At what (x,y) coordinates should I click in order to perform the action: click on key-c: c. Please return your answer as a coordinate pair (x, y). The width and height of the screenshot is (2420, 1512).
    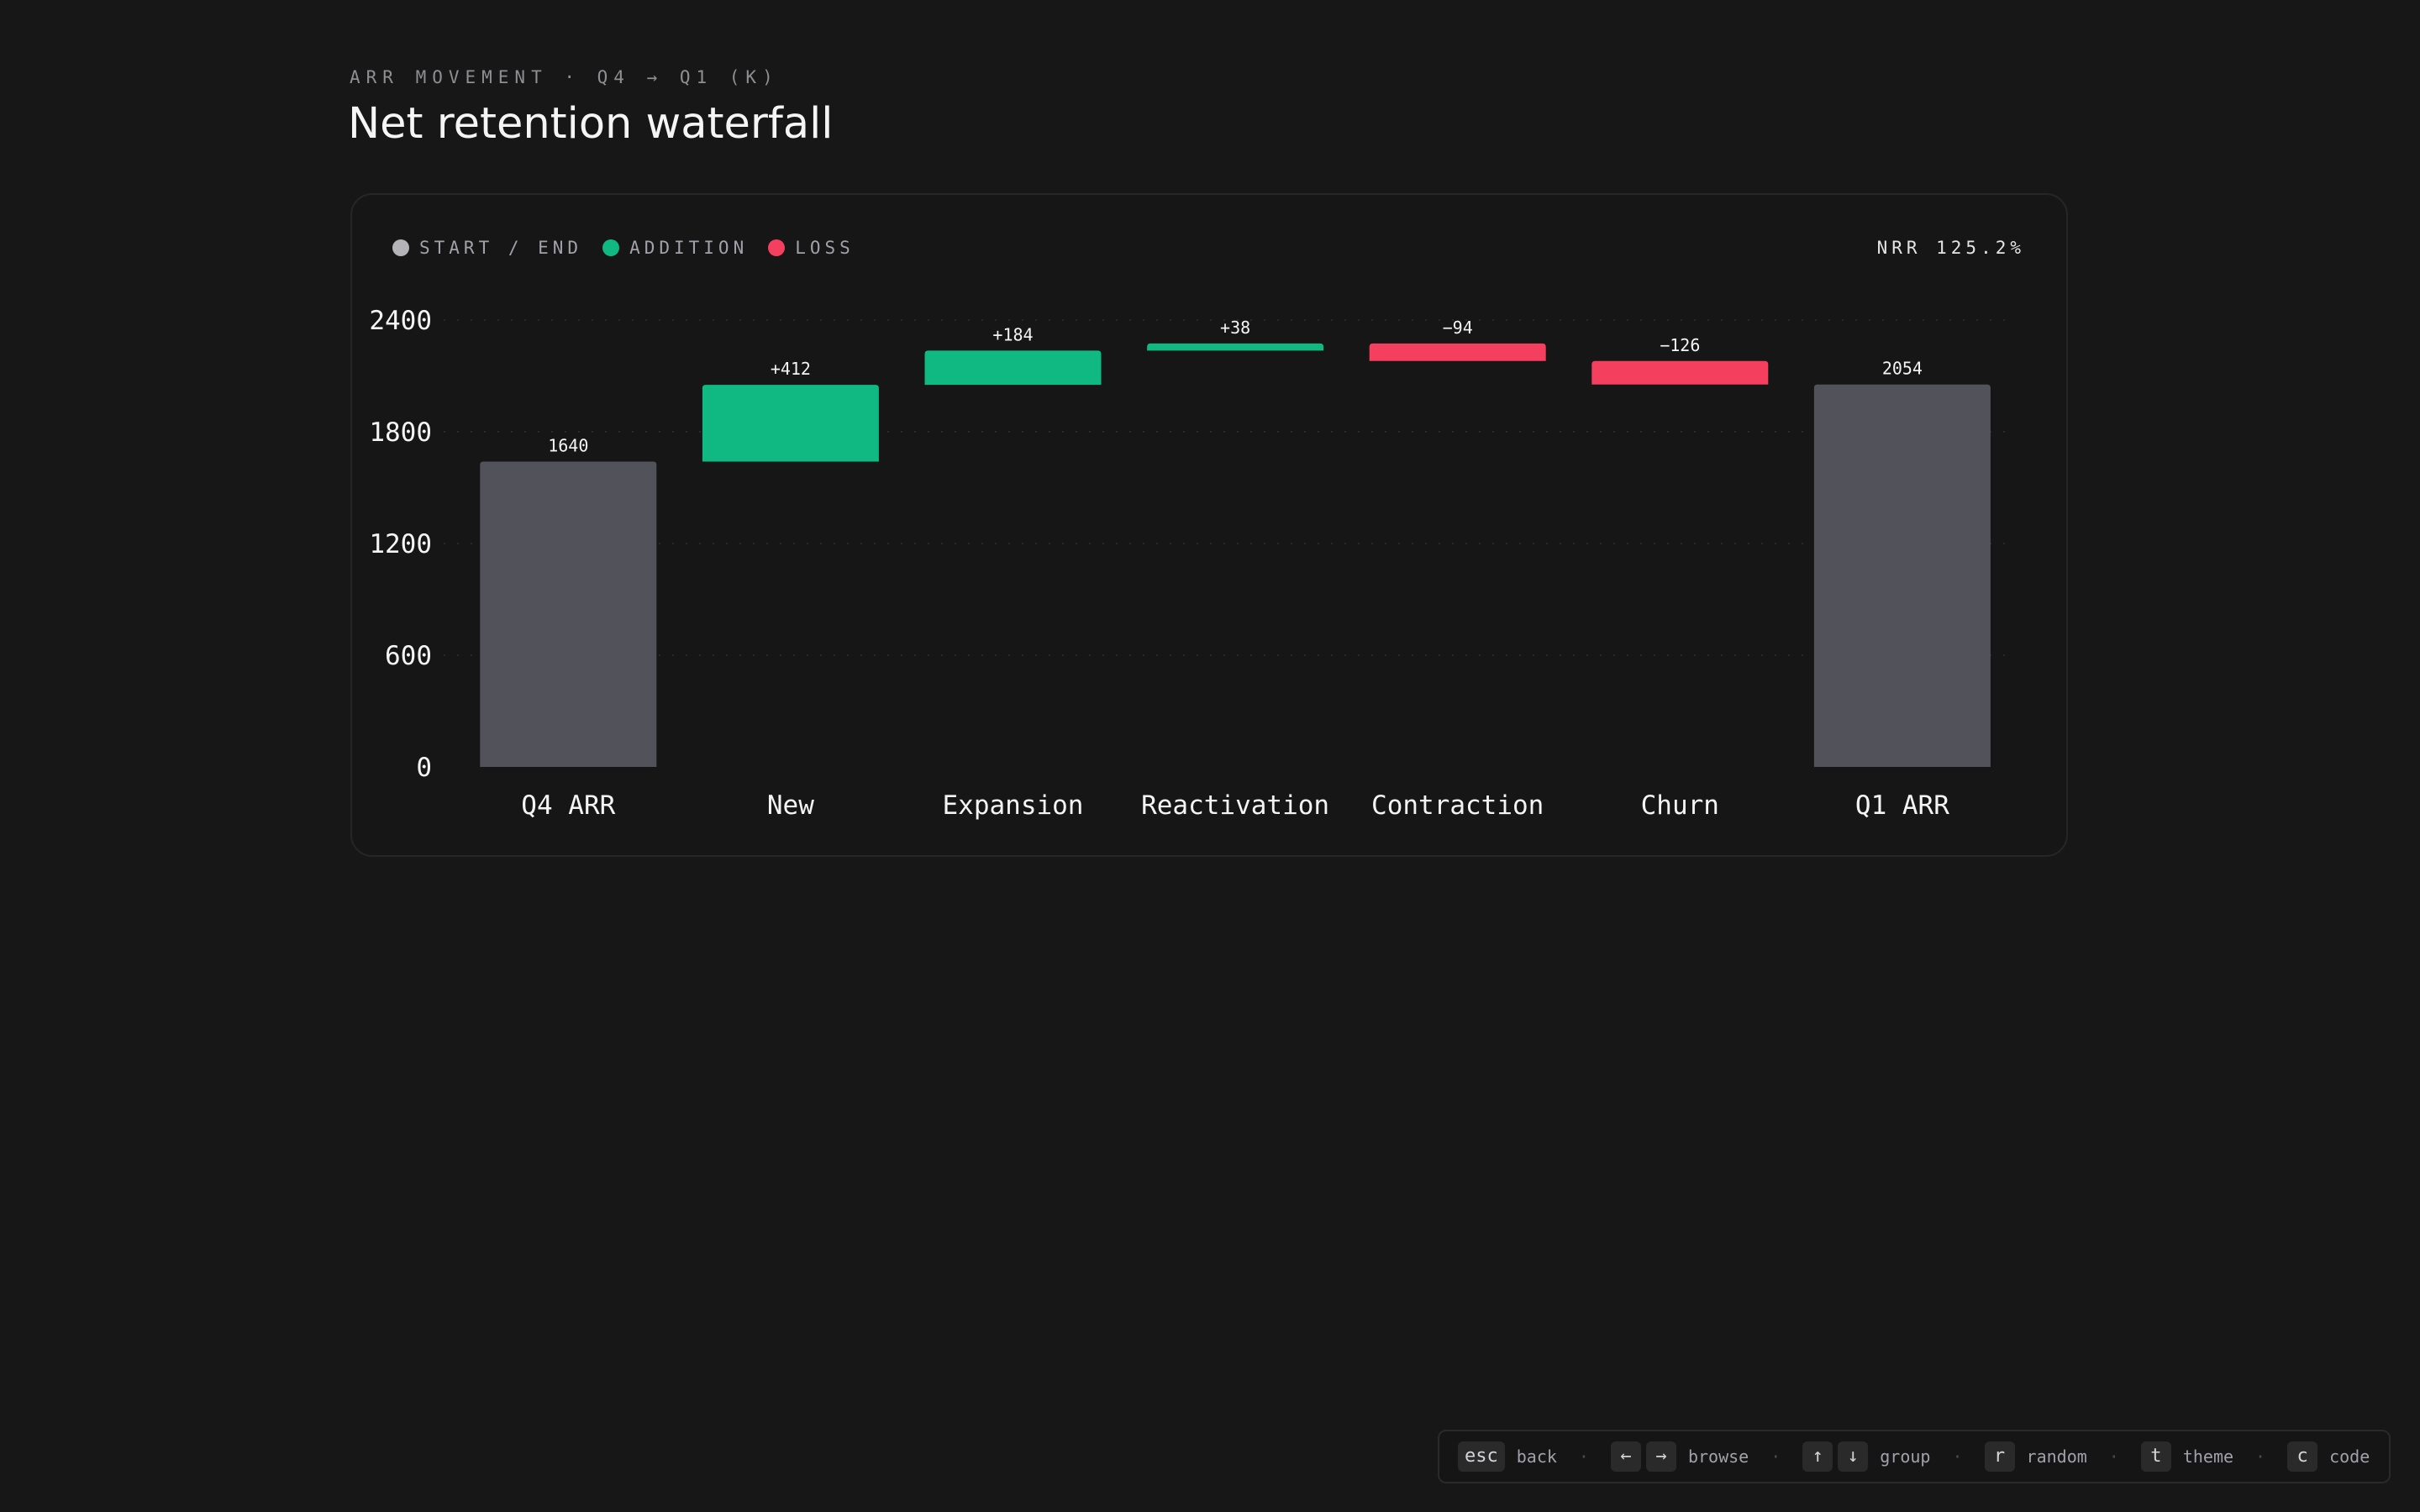
    Looking at the image, I should click on (2302, 1456).